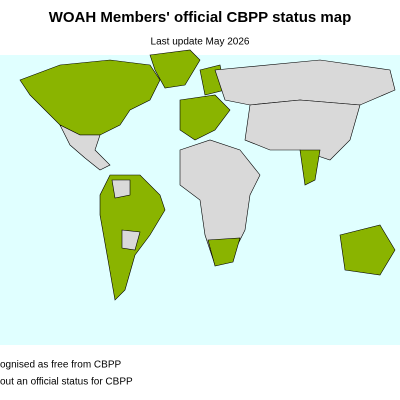 The width and height of the screenshot is (400, 400). Describe the element at coordinates (224, 252) in the screenshot. I see `southern-africa` at that location.